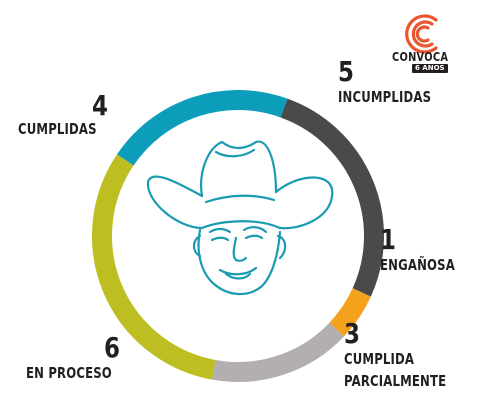  Describe the element at coordinates (420, 57) in the screenshot. I see `logo-name: CONVOCA` at that location.